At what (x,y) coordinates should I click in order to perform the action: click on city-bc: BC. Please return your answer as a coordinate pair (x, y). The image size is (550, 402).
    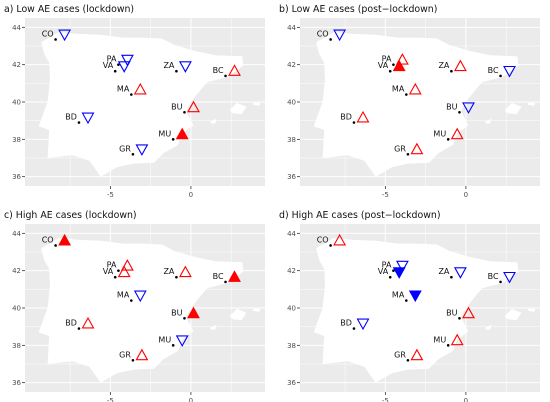
    Looking at the image, I should click on (227, 71).